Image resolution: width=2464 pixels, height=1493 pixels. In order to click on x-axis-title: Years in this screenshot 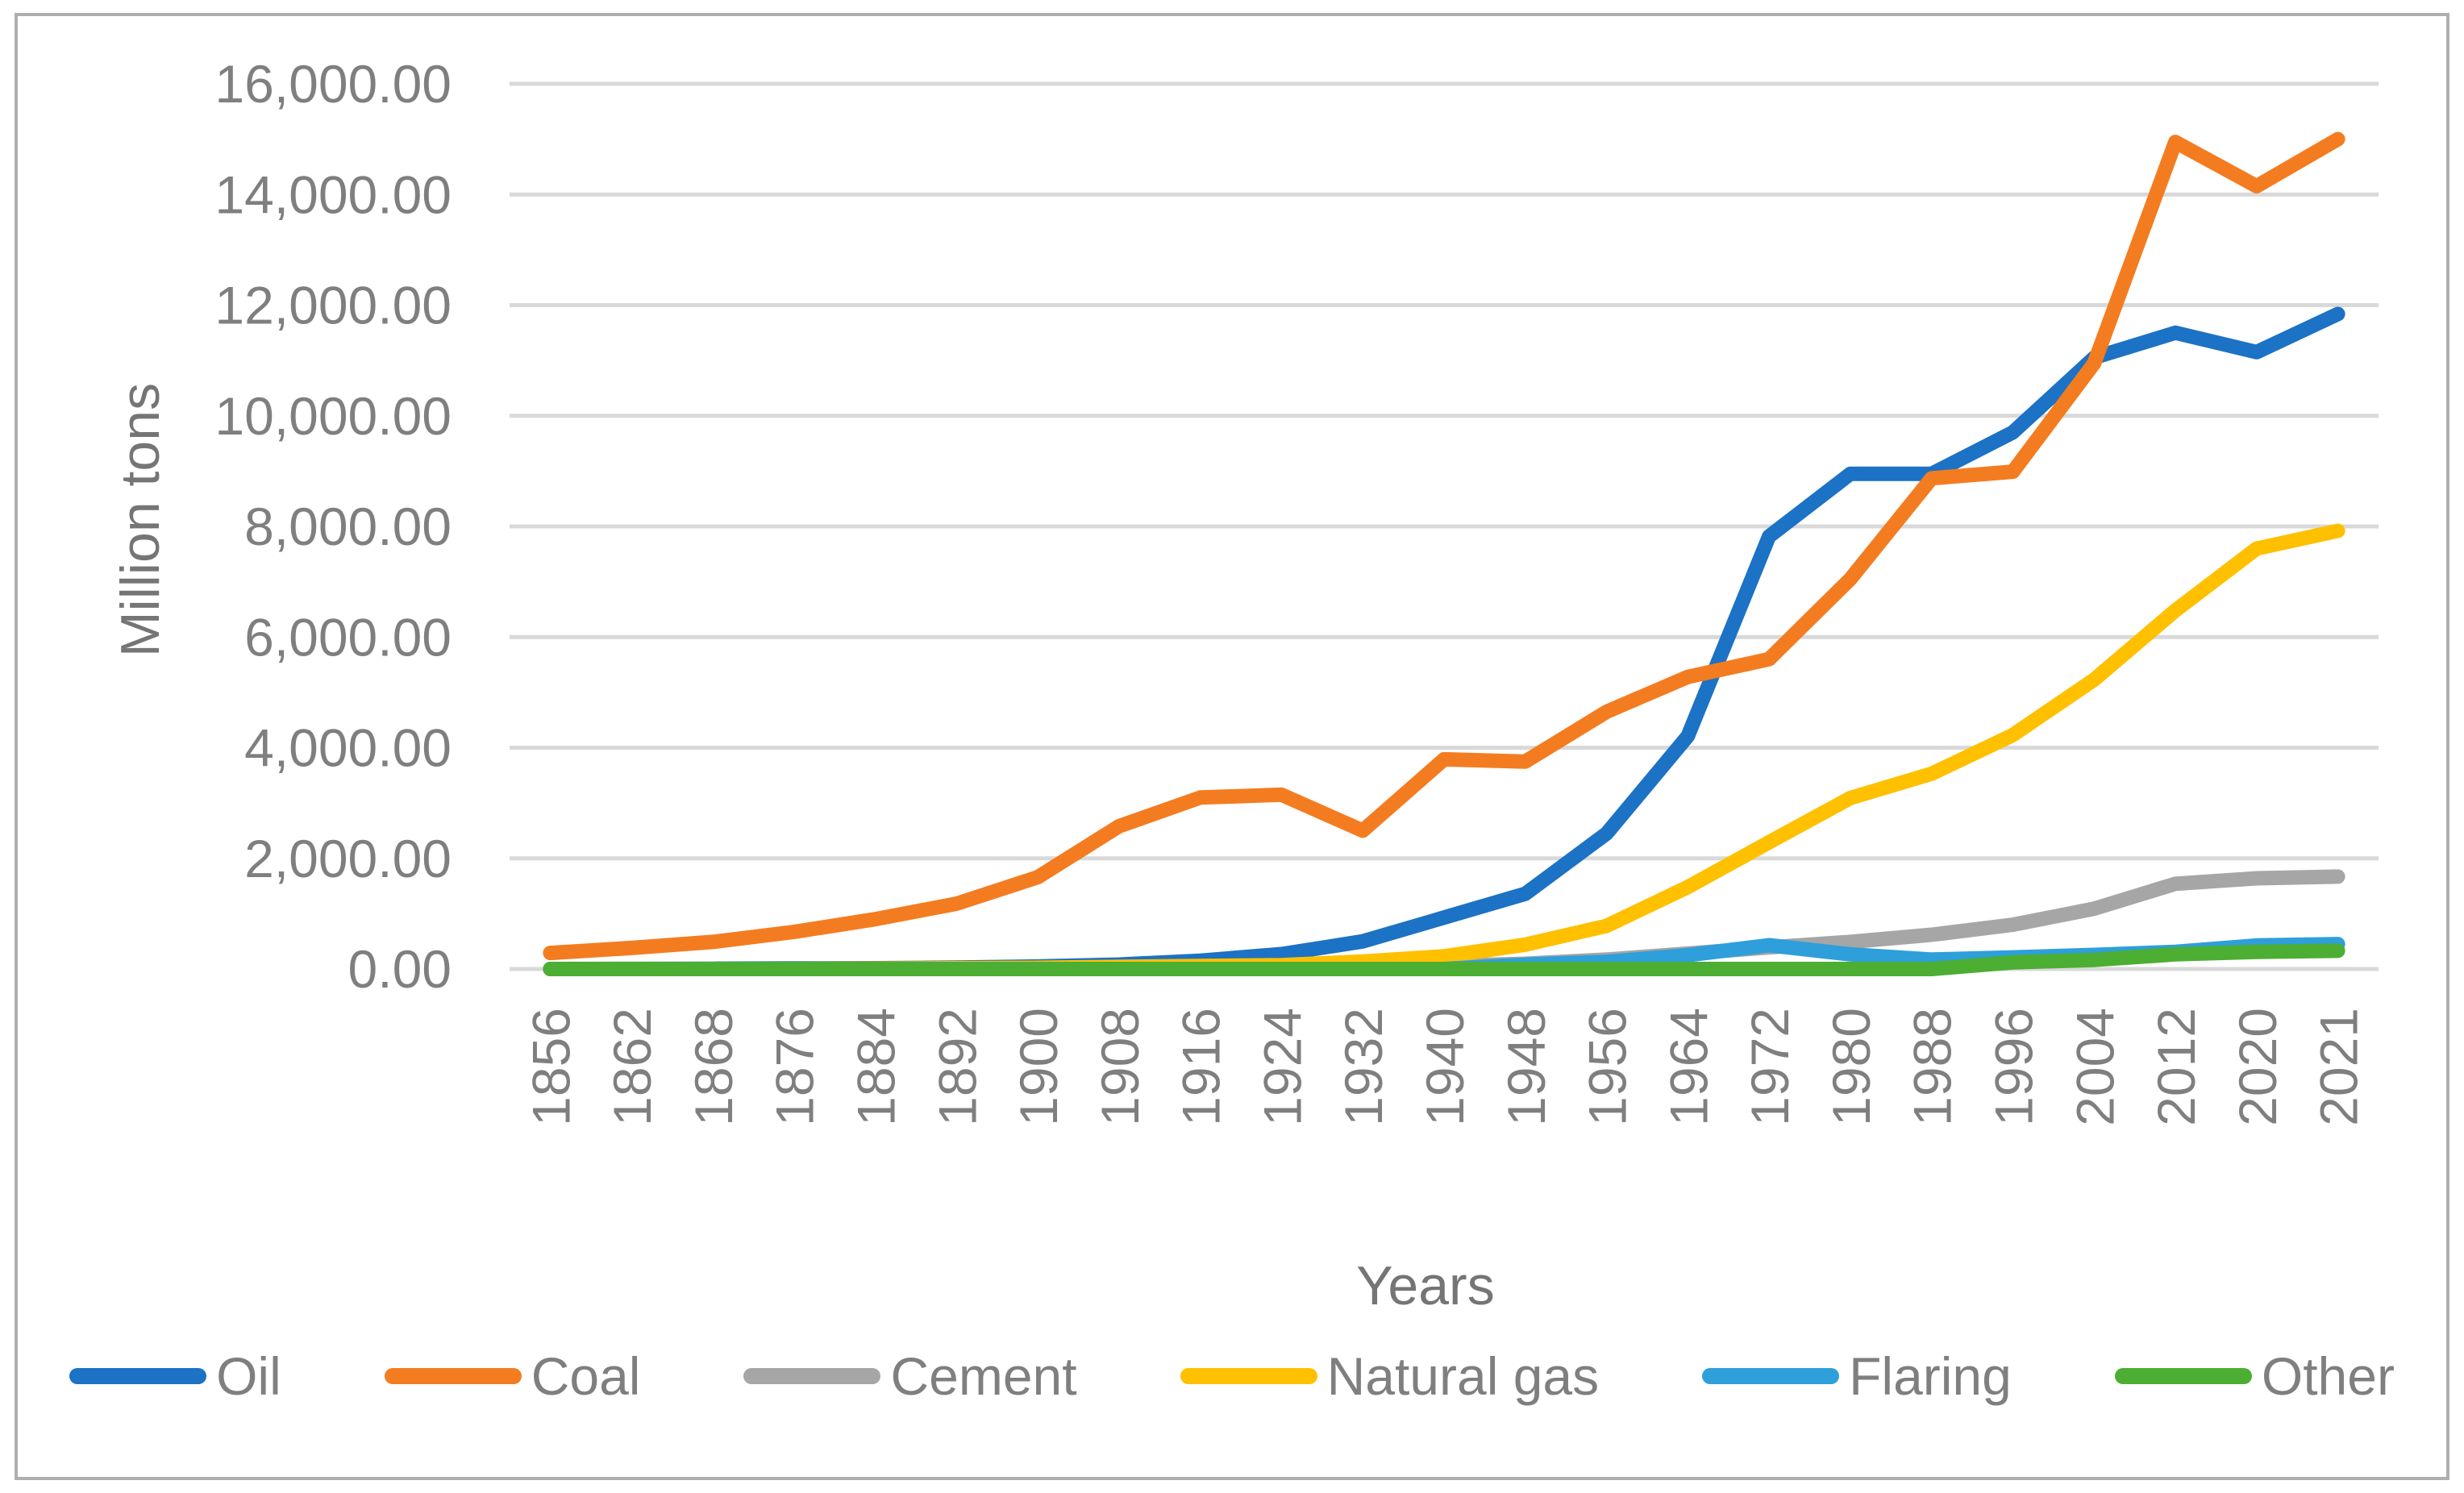, I will do `click(1425, 1285)`.